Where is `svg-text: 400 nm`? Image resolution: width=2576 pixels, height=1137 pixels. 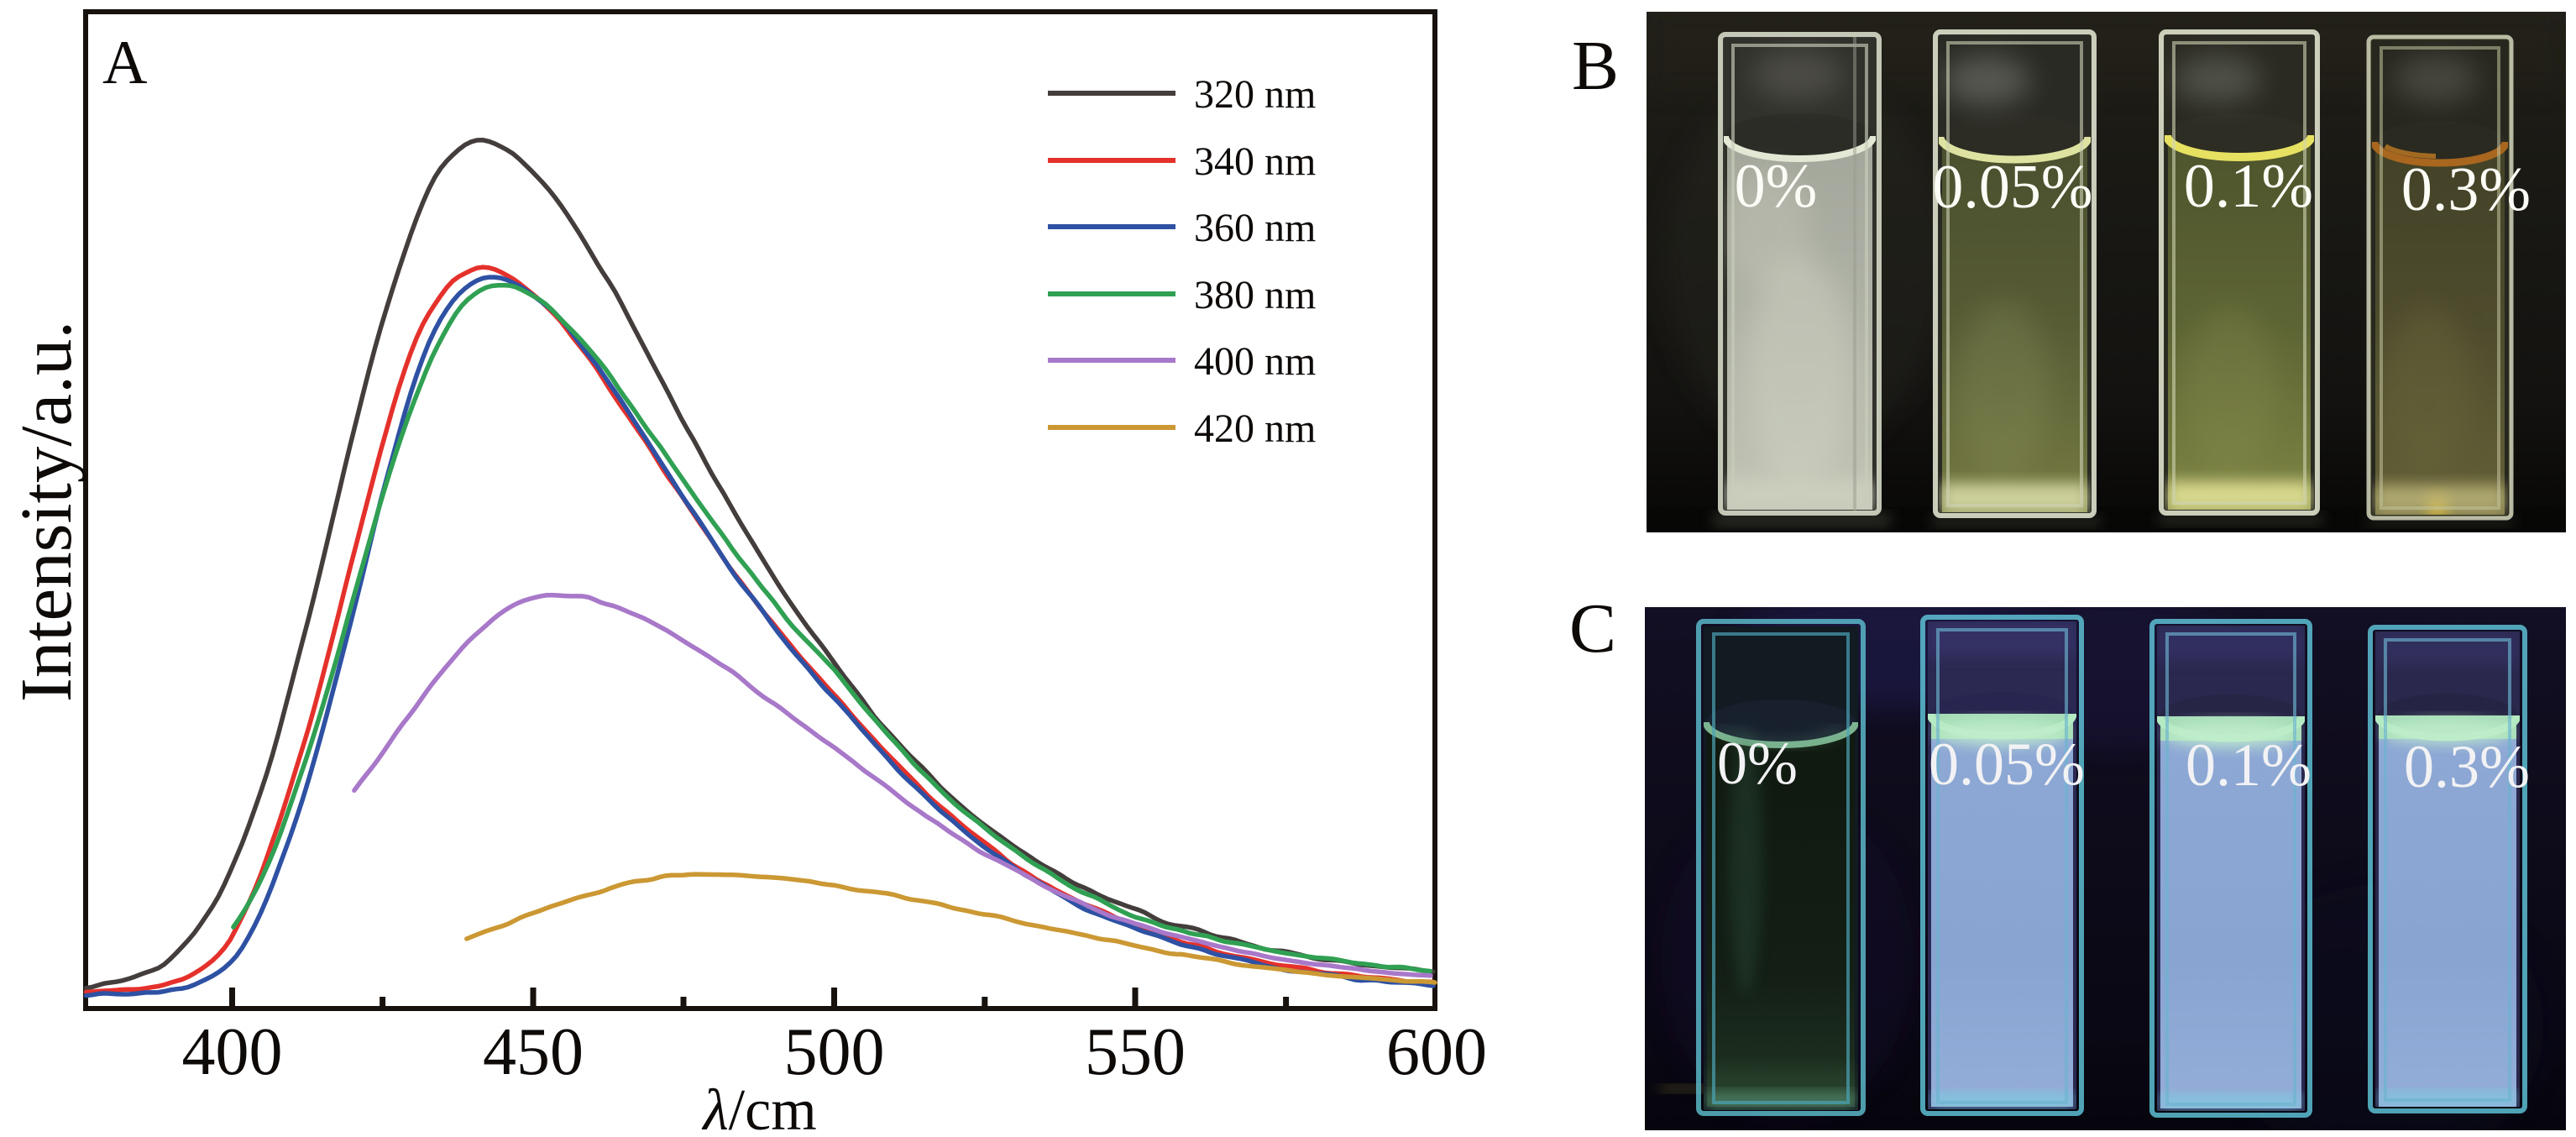
svg-text: 400 nm is located at coordinates (1255, 361).